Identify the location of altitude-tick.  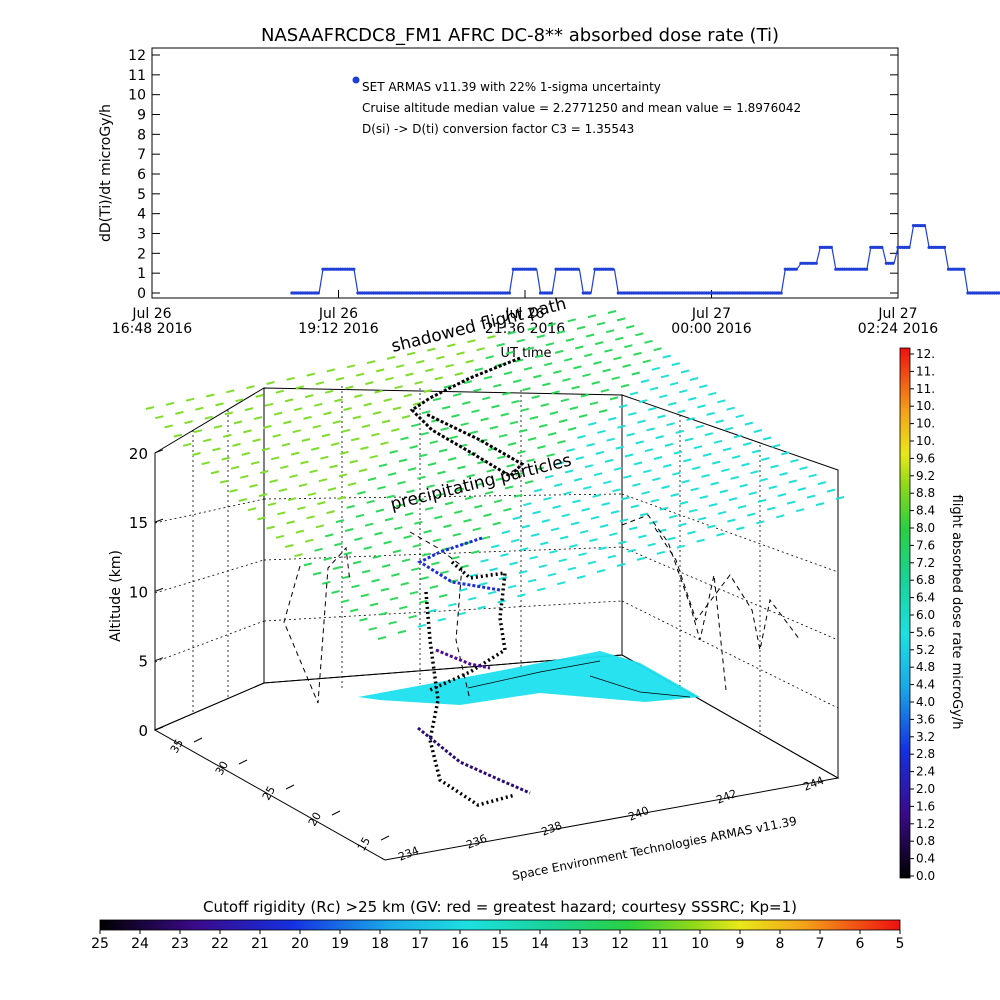
(159, 589).